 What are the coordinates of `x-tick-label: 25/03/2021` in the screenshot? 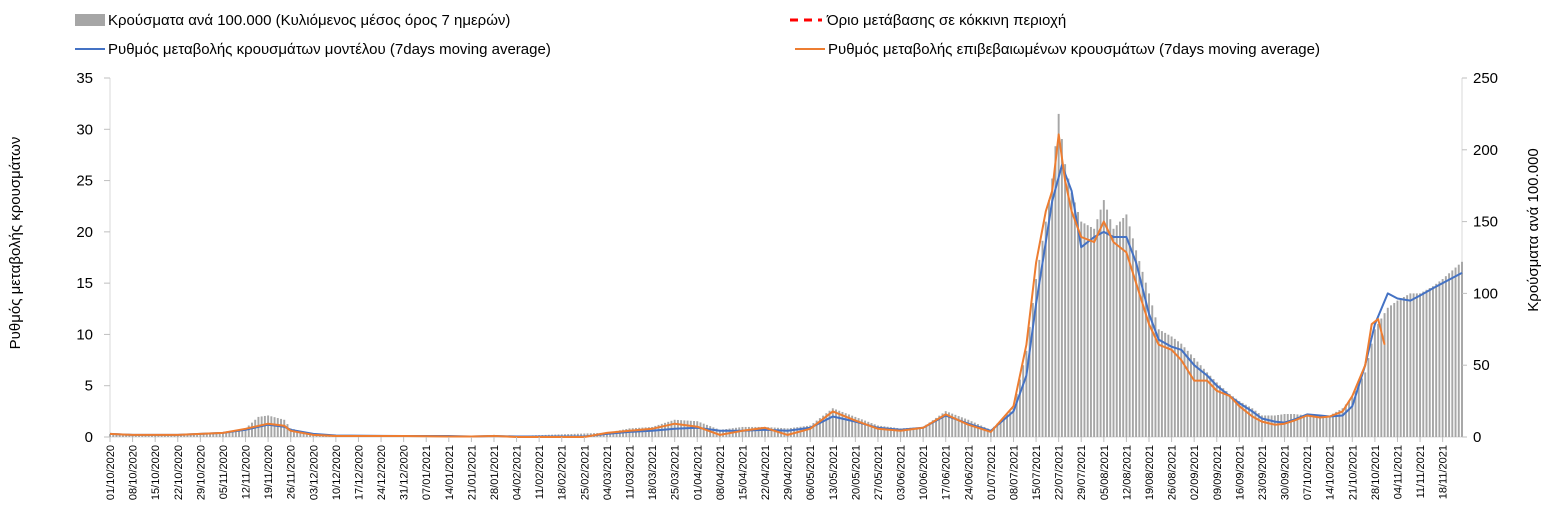 It's located at (676, 472).